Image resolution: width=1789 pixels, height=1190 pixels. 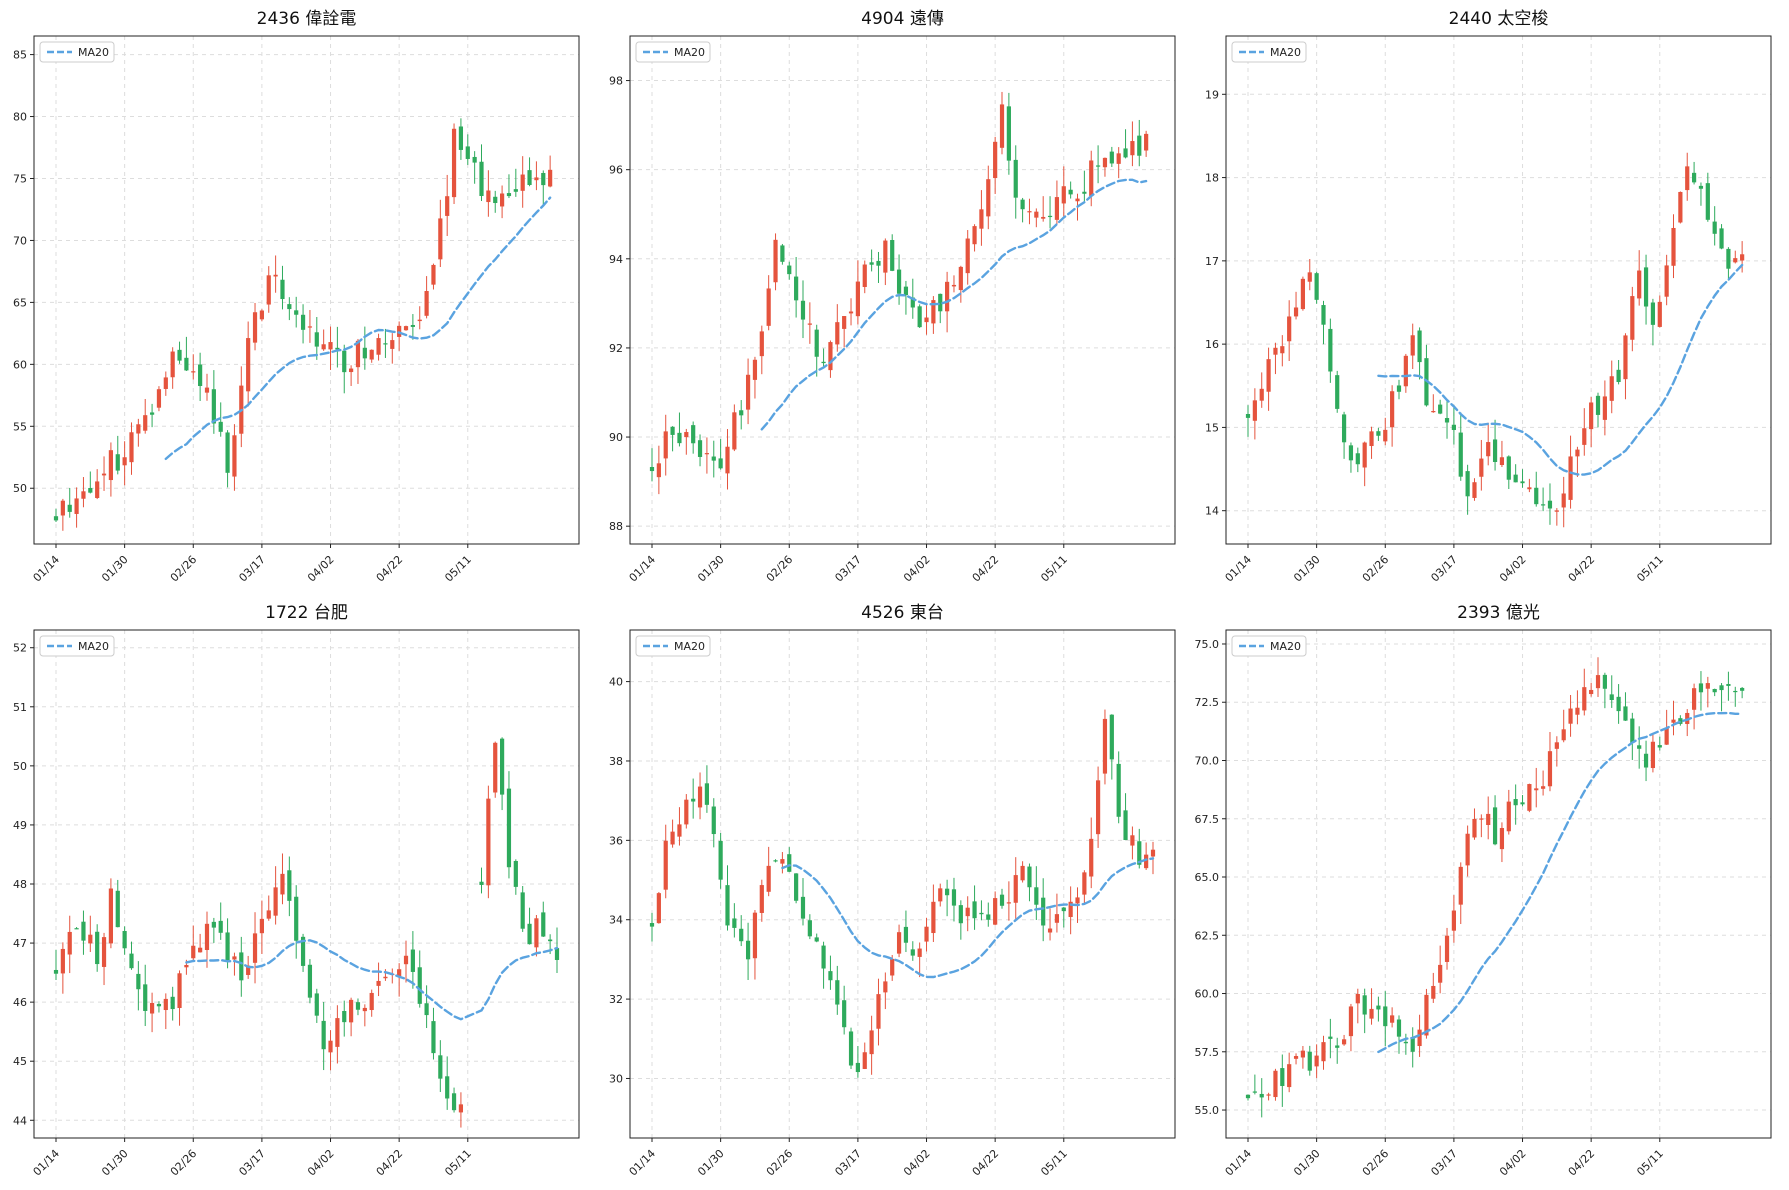 I want to click on x-tick-label: 04/02, so click(x=321, y=569).